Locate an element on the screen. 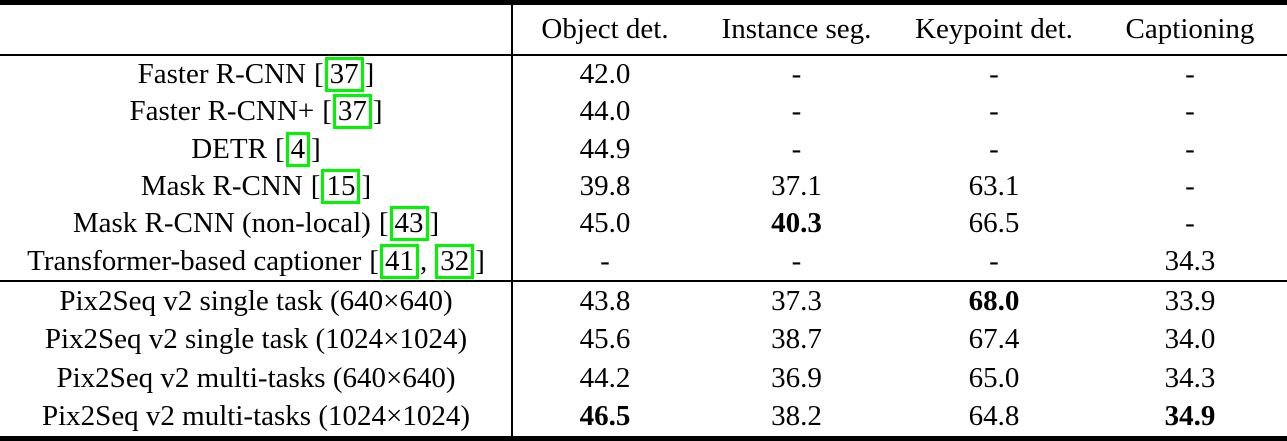 The width and height of the screenshot is (1287, 441). table-row: DETR [4] 44.9 - - - is located at coordinates (643, 149).